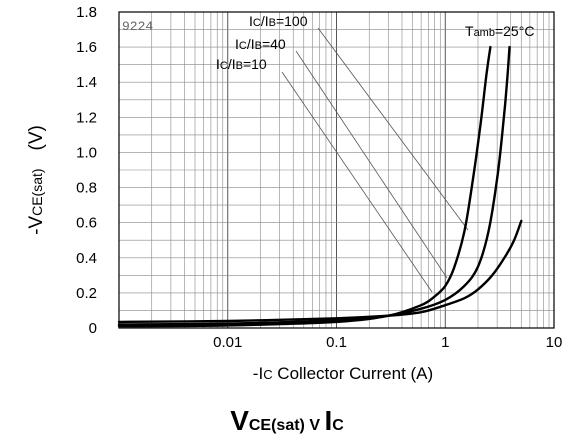 This screenshot has height=447, width=574. What do you see at coordinates (258, 373) in the screenshot?
I see `x-axis-label-pre: -I` at bounding box center [258, 373].